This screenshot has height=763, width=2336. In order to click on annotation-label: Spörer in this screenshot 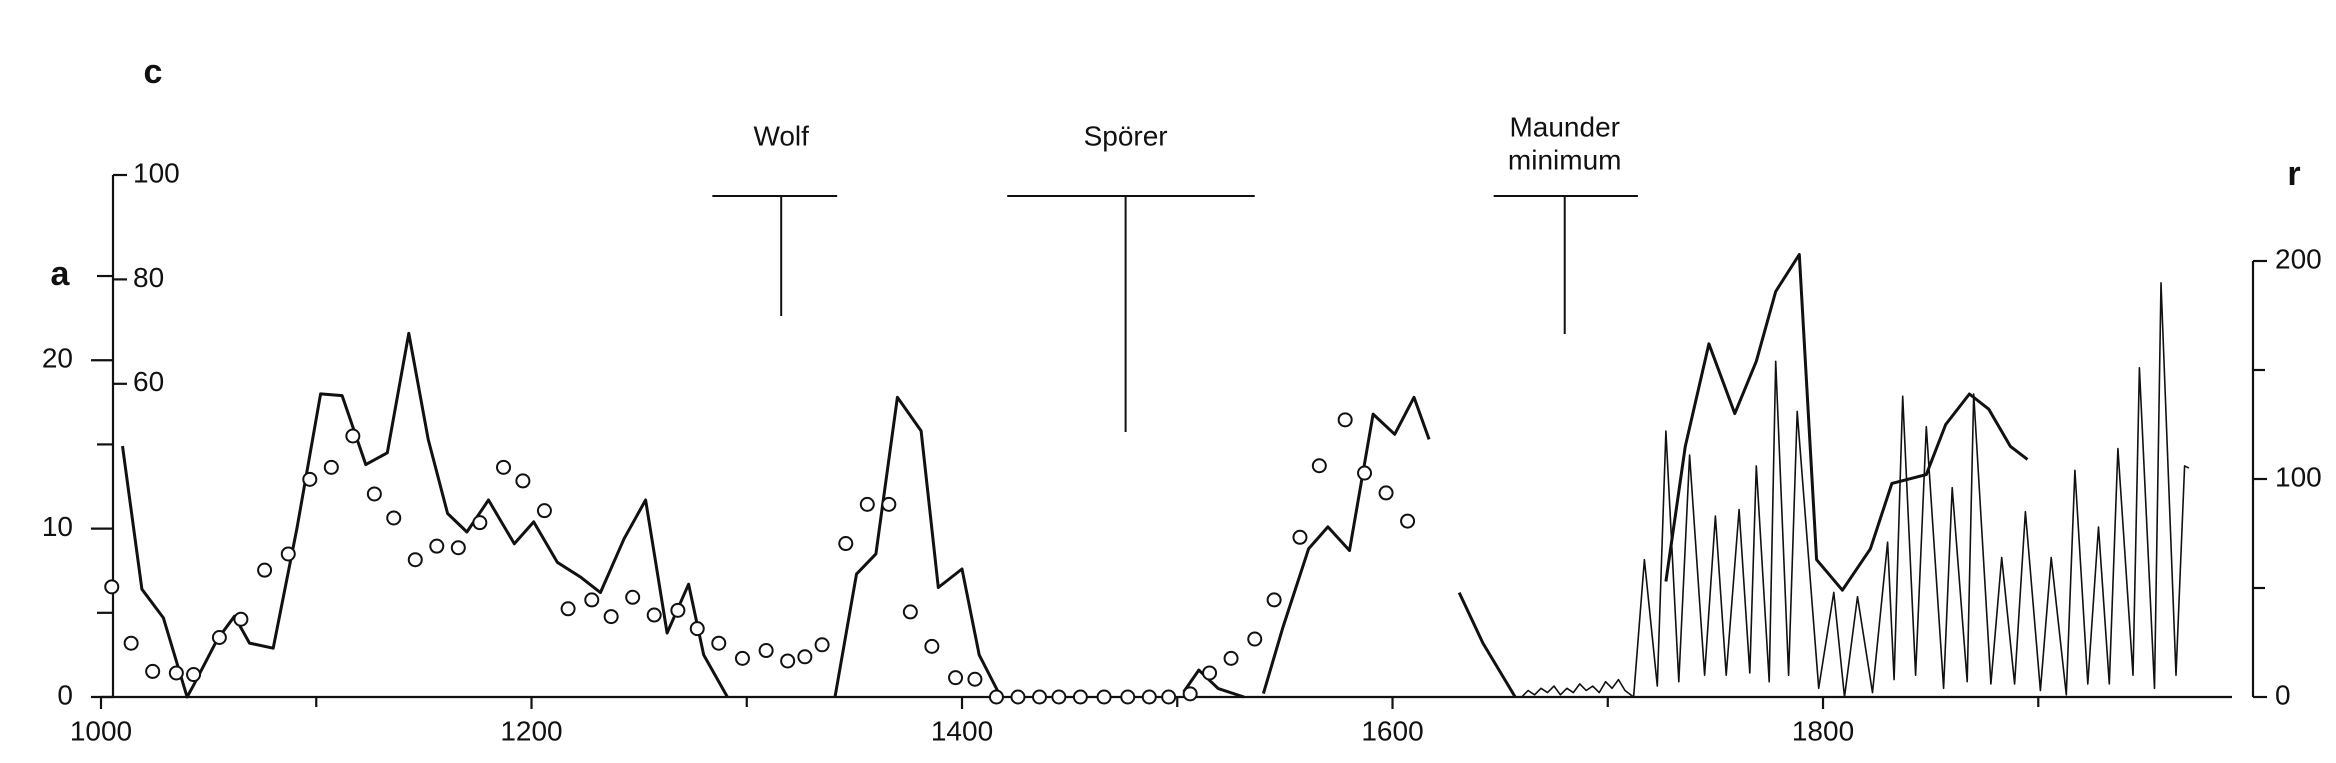, I will do `click(1126, 135)`.